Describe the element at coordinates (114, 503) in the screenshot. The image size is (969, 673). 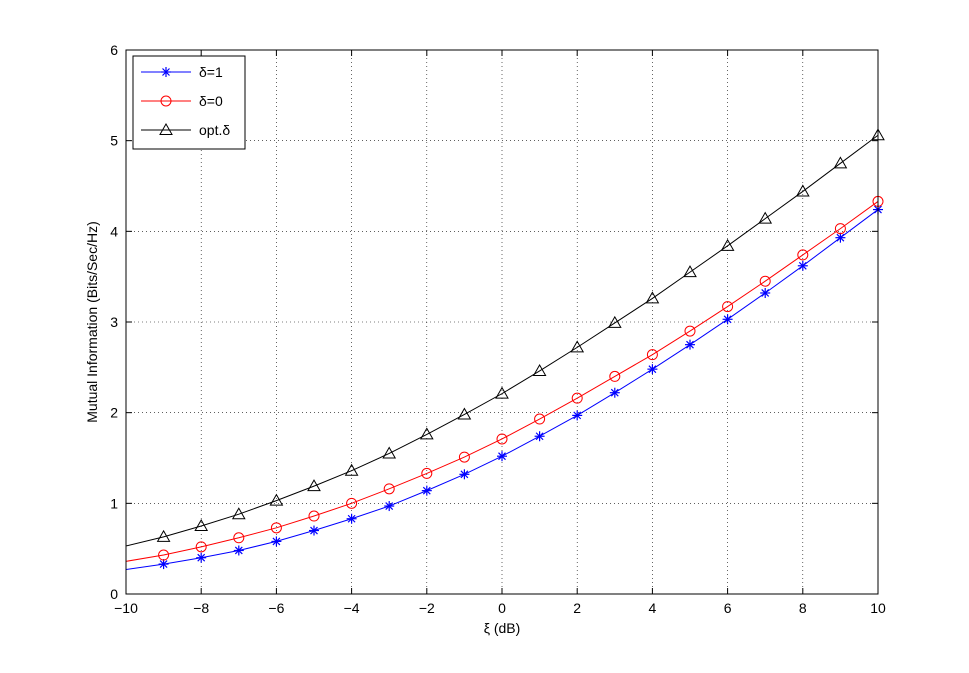
I see `y-tick-label: 1` at that location.